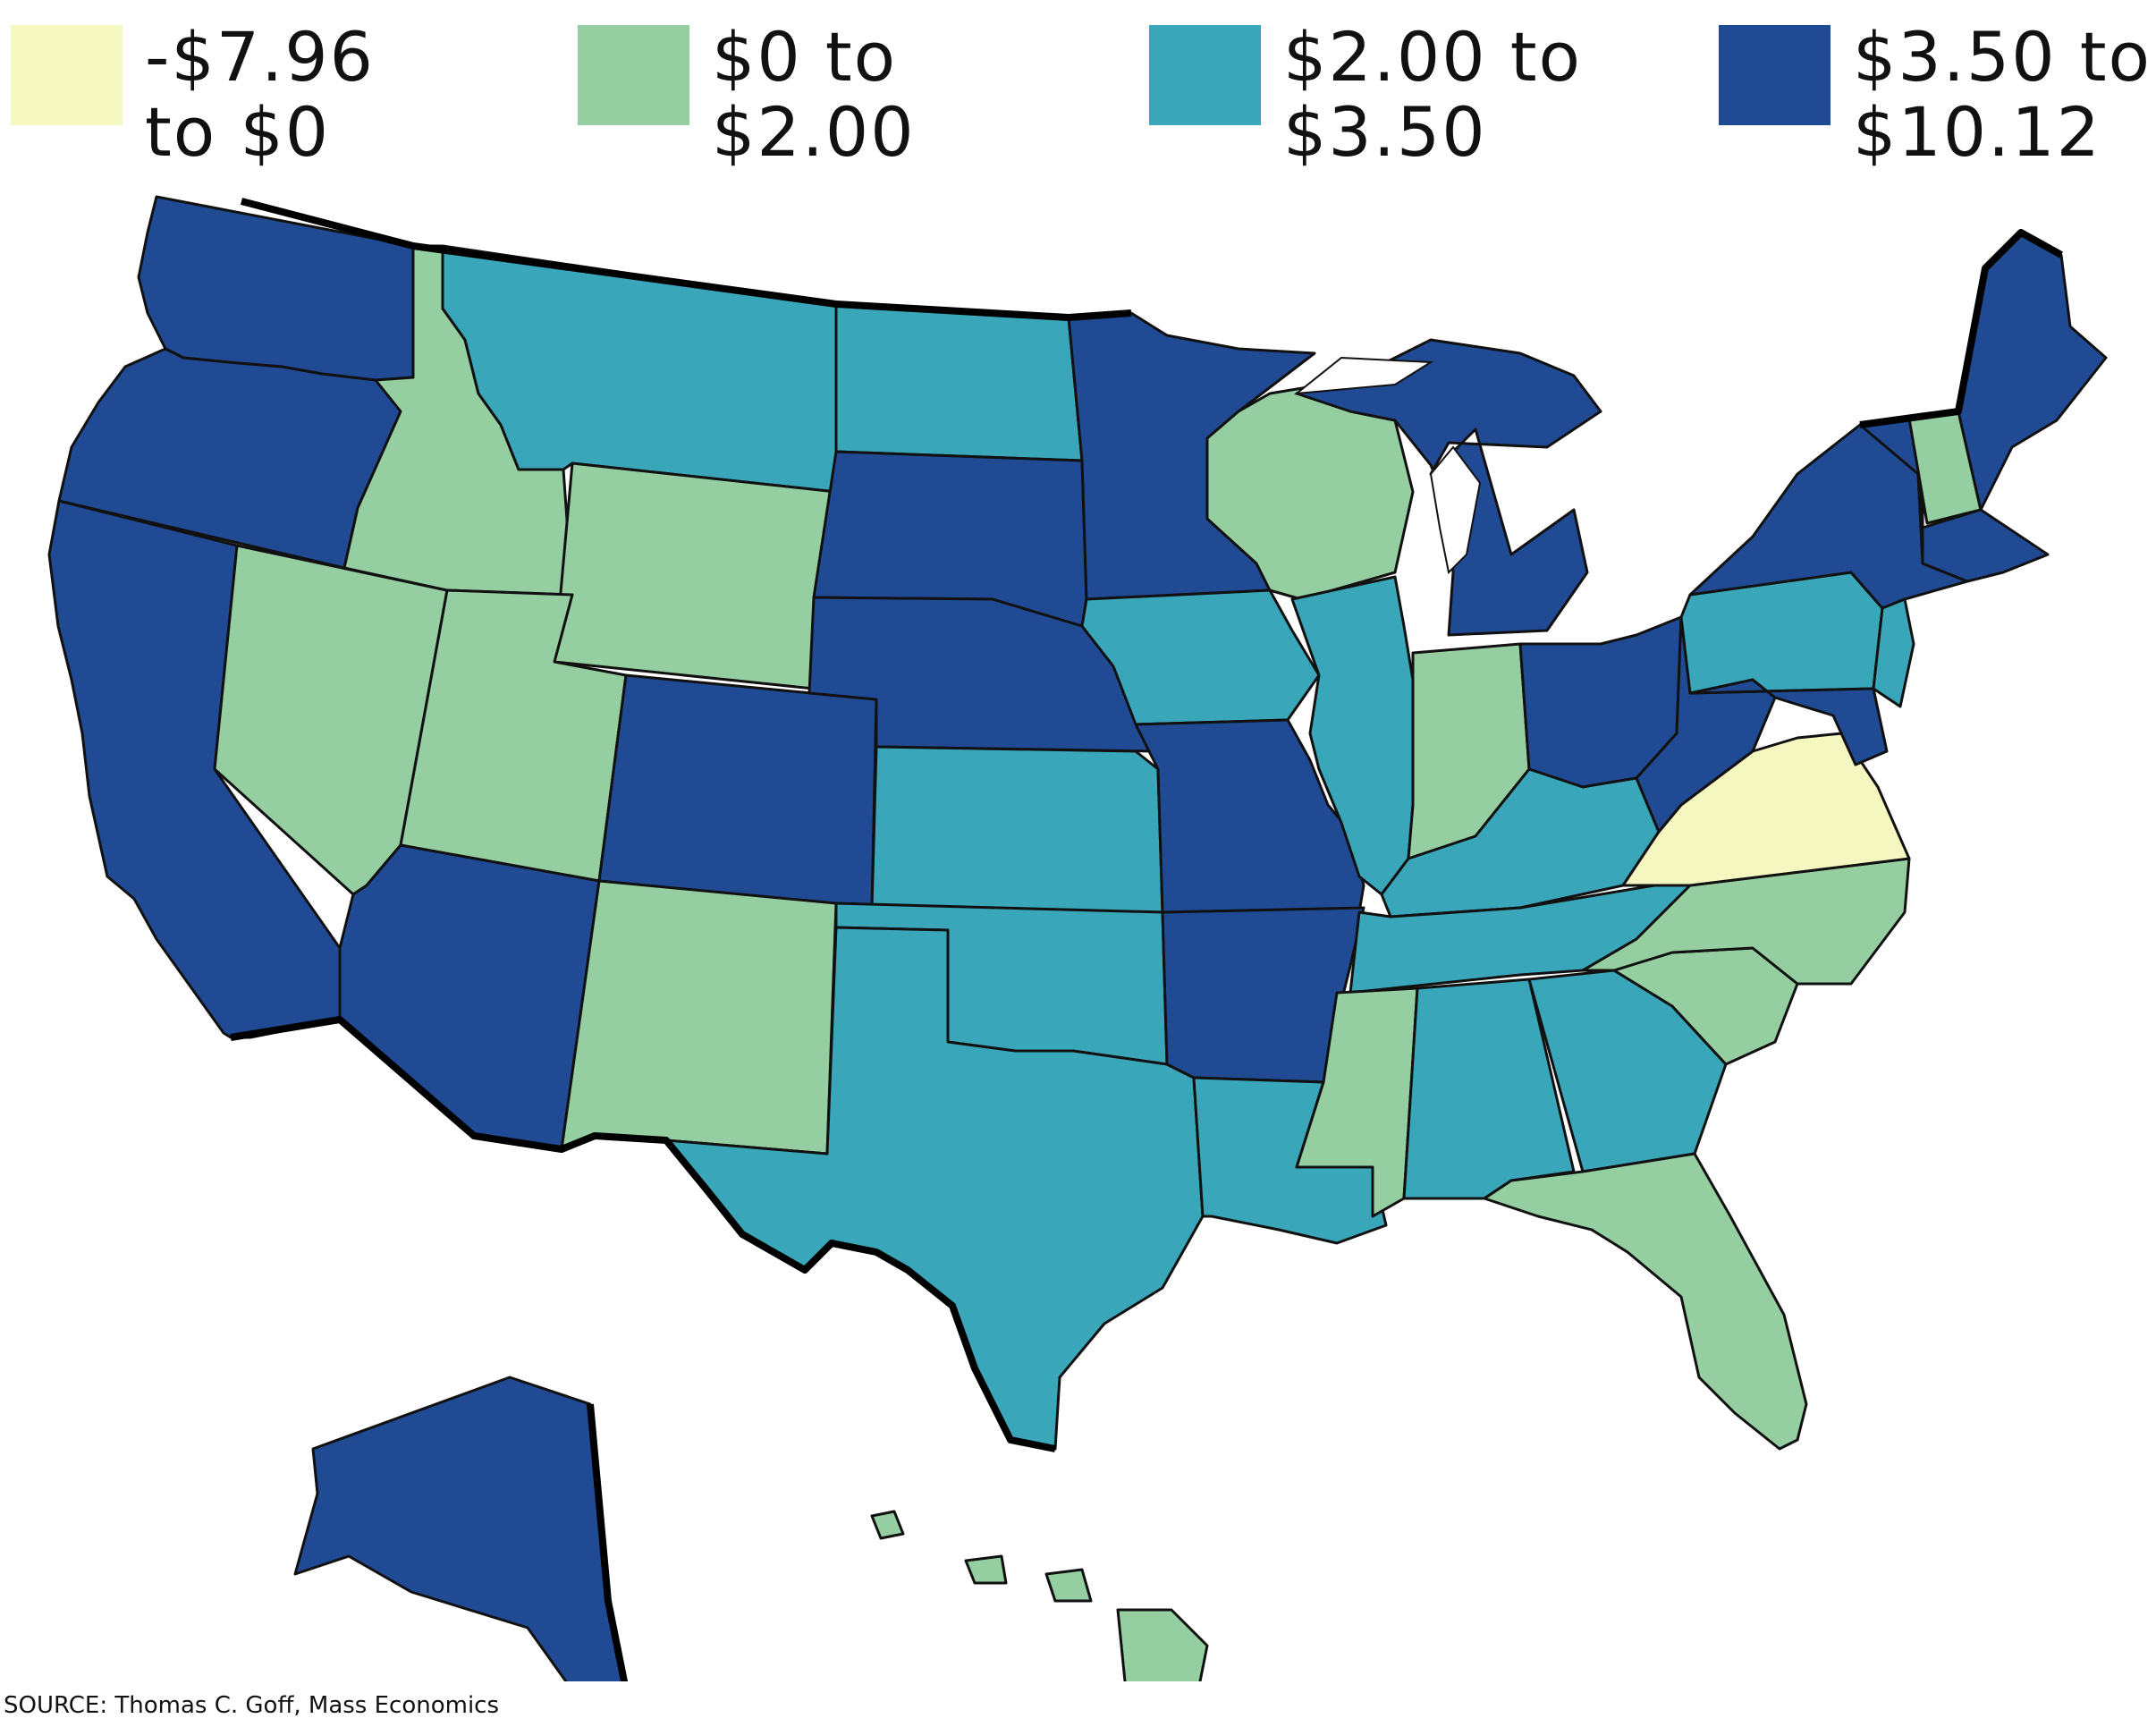  Describe the element at coordinates (1985, 545) in the screenshot. I see `state-massachusetts` at that location.